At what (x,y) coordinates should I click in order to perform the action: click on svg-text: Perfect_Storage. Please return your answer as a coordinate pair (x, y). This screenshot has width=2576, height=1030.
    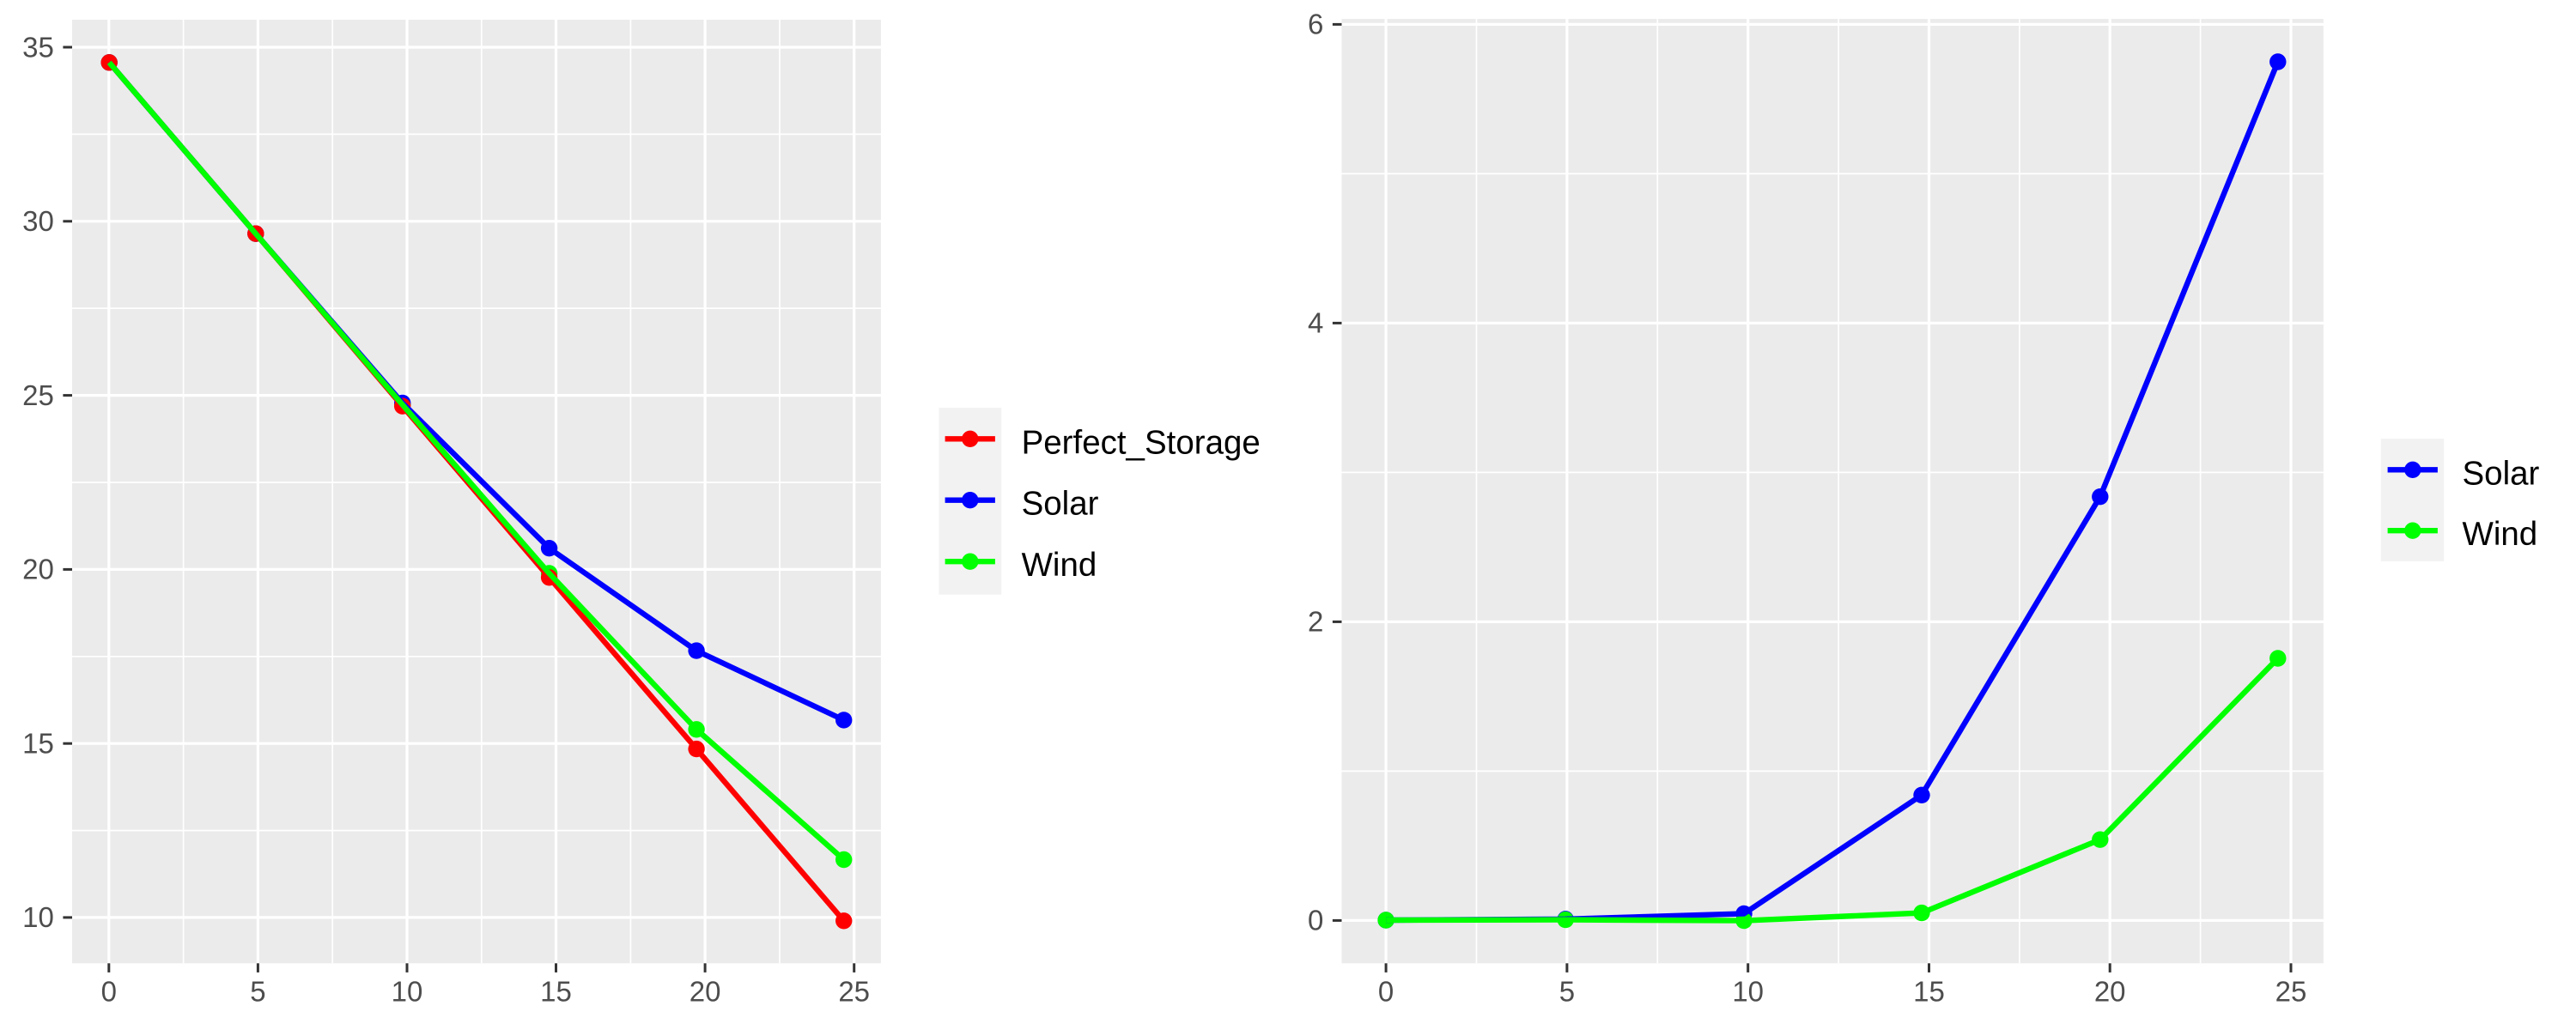
    Looking at the image, I should click on (1141, 442).